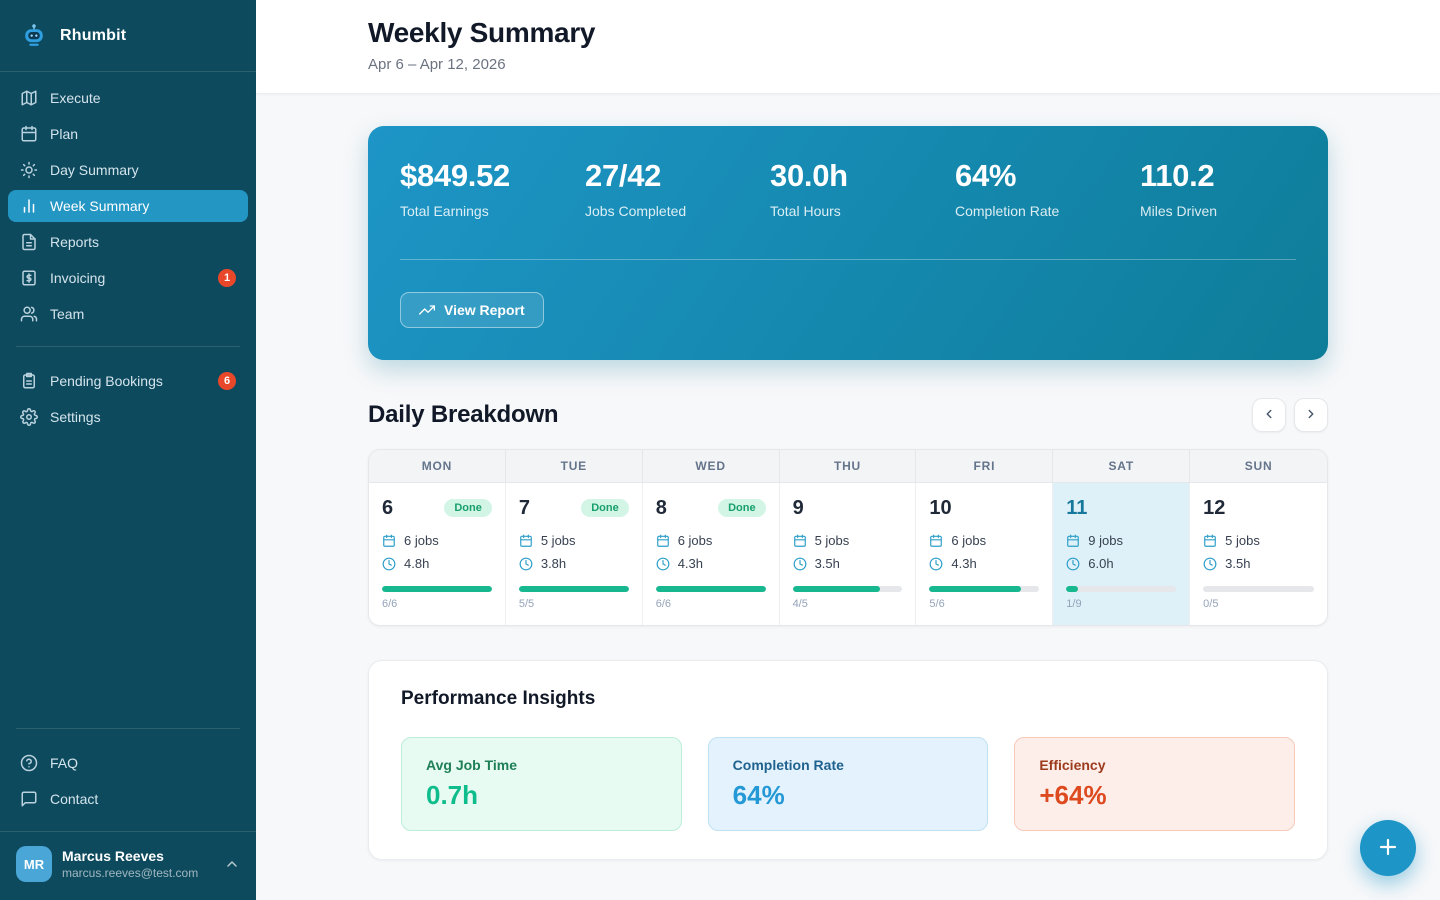  I want to click on user-menu: MR Marcus Reeves marcus.reeves@test.com, so click(128, 865).